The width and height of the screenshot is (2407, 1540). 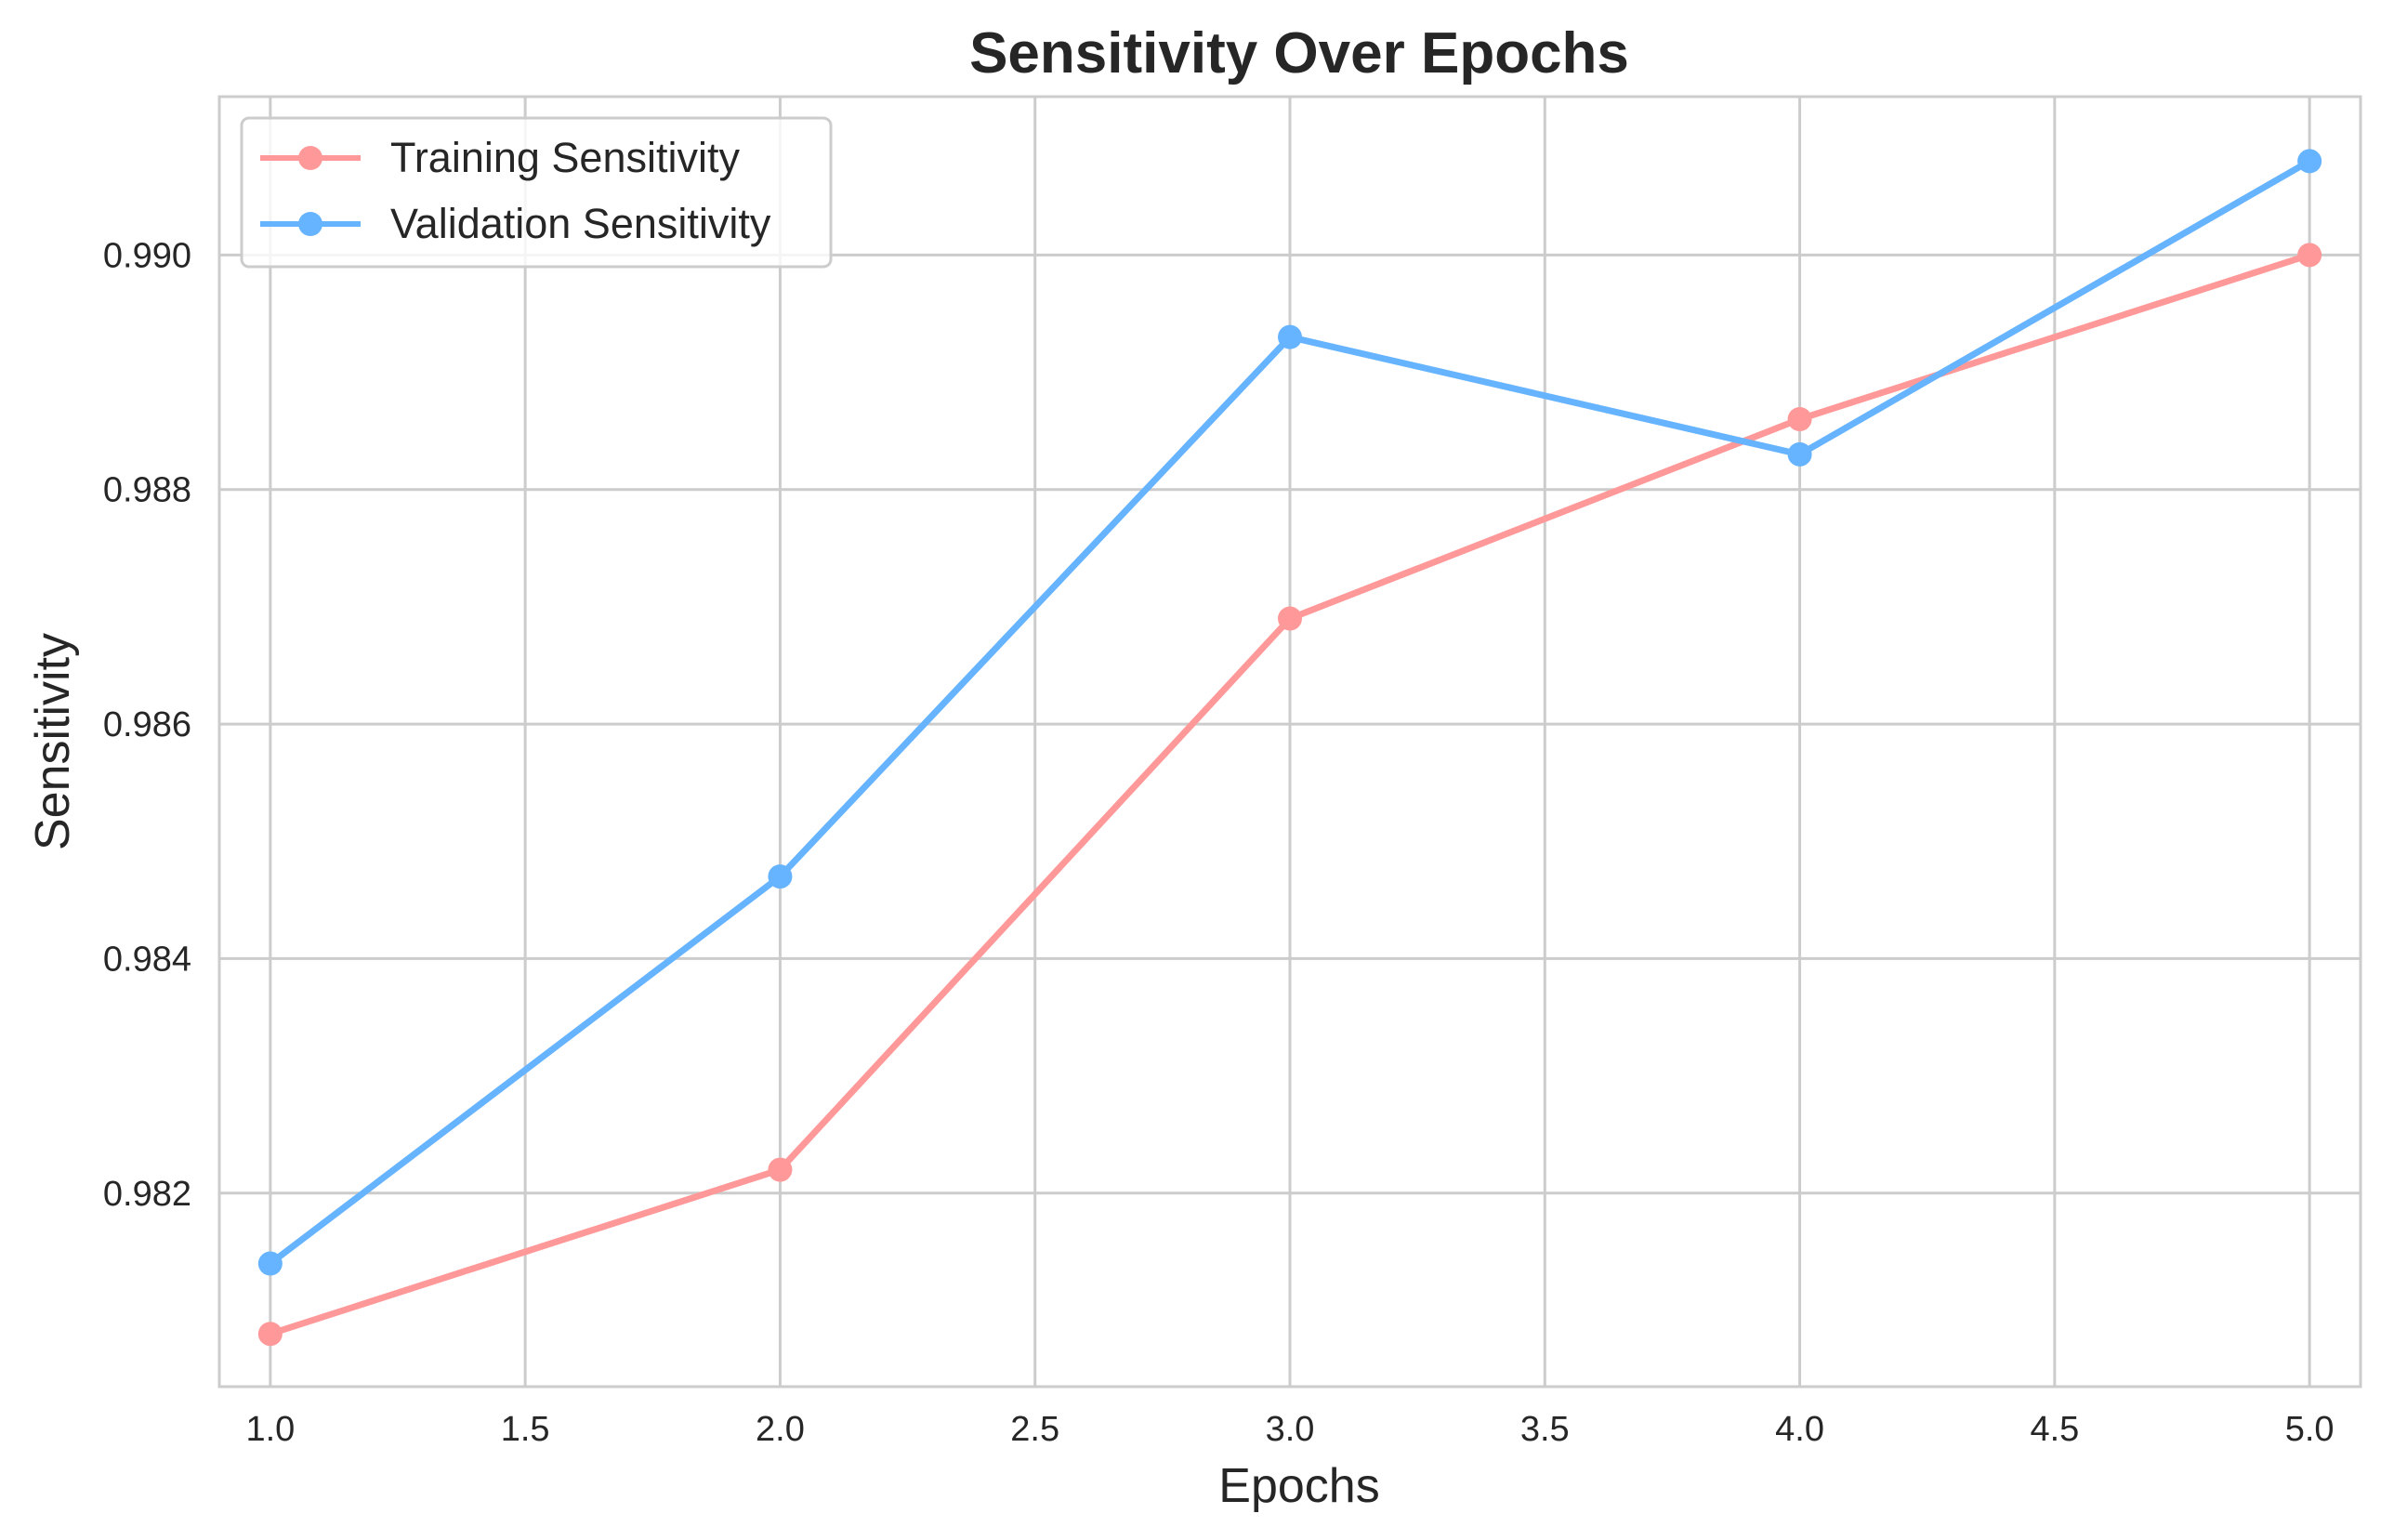 What do you see at coordinates (147, 1194) in the screenshot?
I see `y-tick-label: 0.982` at bounding box center [147, 1194].